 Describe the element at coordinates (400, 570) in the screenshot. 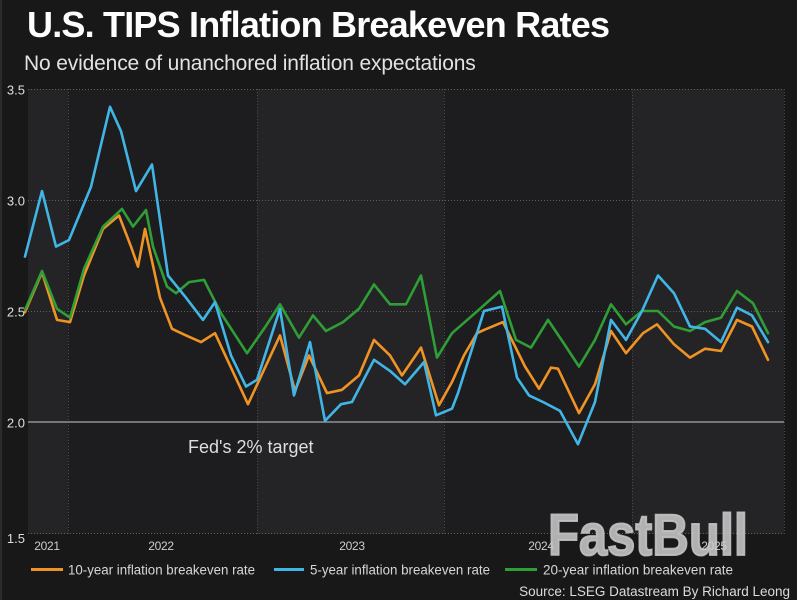

I see `svg-text:5-year inflation breakeven rat: 5-year inflation breakeven rate` at that location.